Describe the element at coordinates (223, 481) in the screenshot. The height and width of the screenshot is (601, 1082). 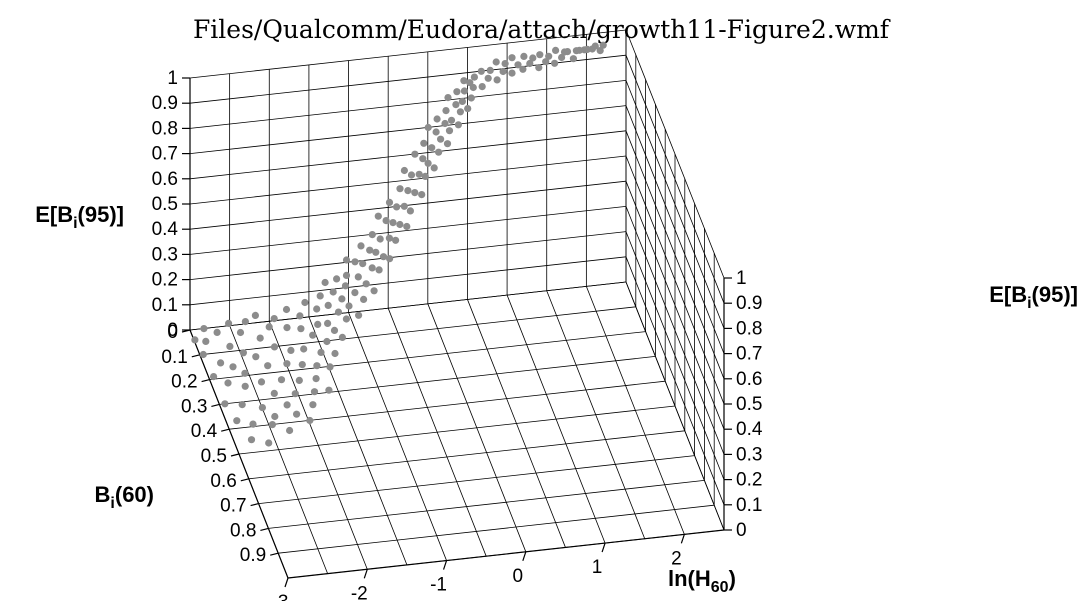
I see `y-tick-label: 0.6` at that location.